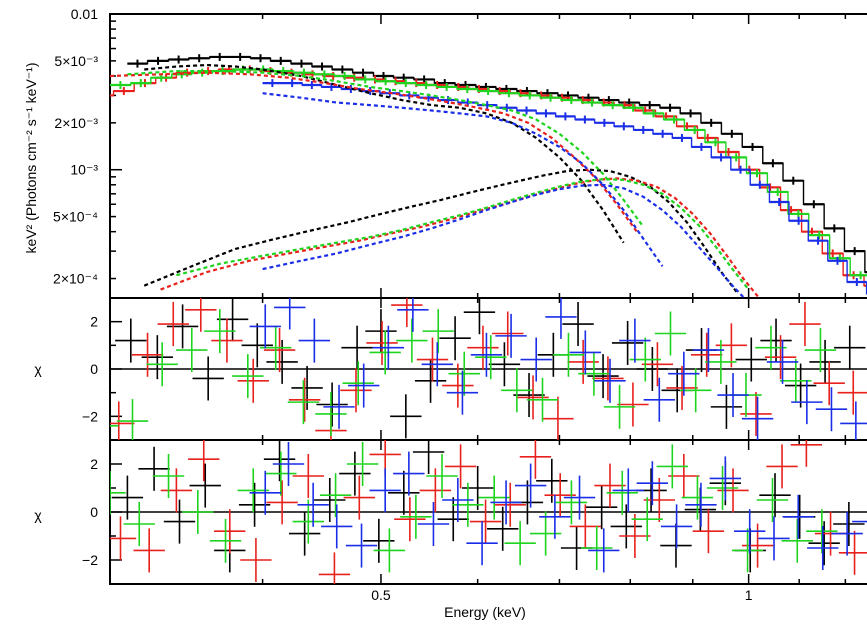  I want to click on y-tick-label-spectrum: 5×10⁻⁴, so click(75, 217).